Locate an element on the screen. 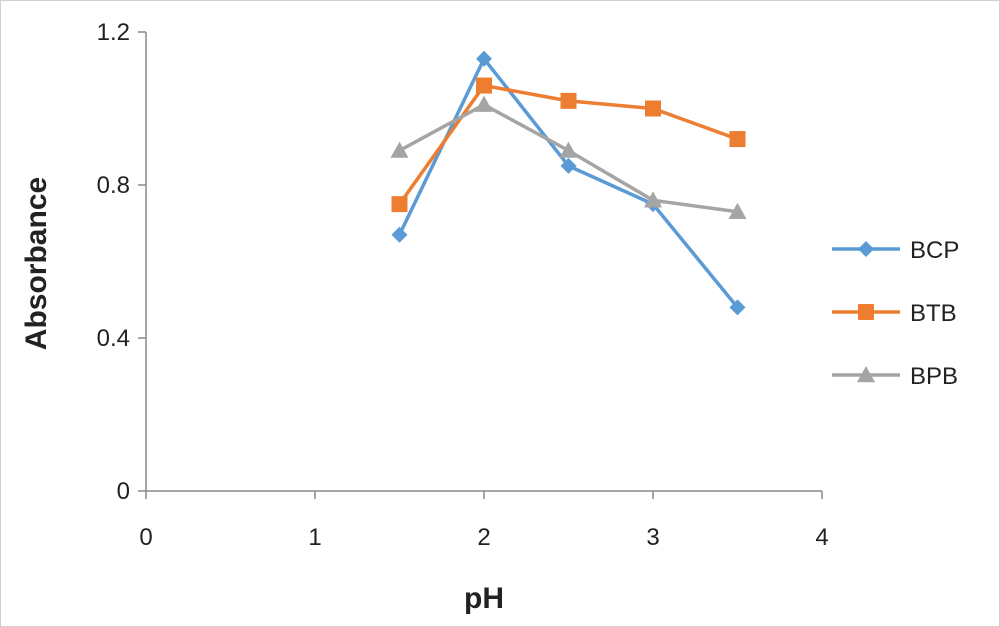 Image resolution: width=1000 pixels, height=627 pixels. y-axis-title: Absorbance is located at coordinates (36, 263).